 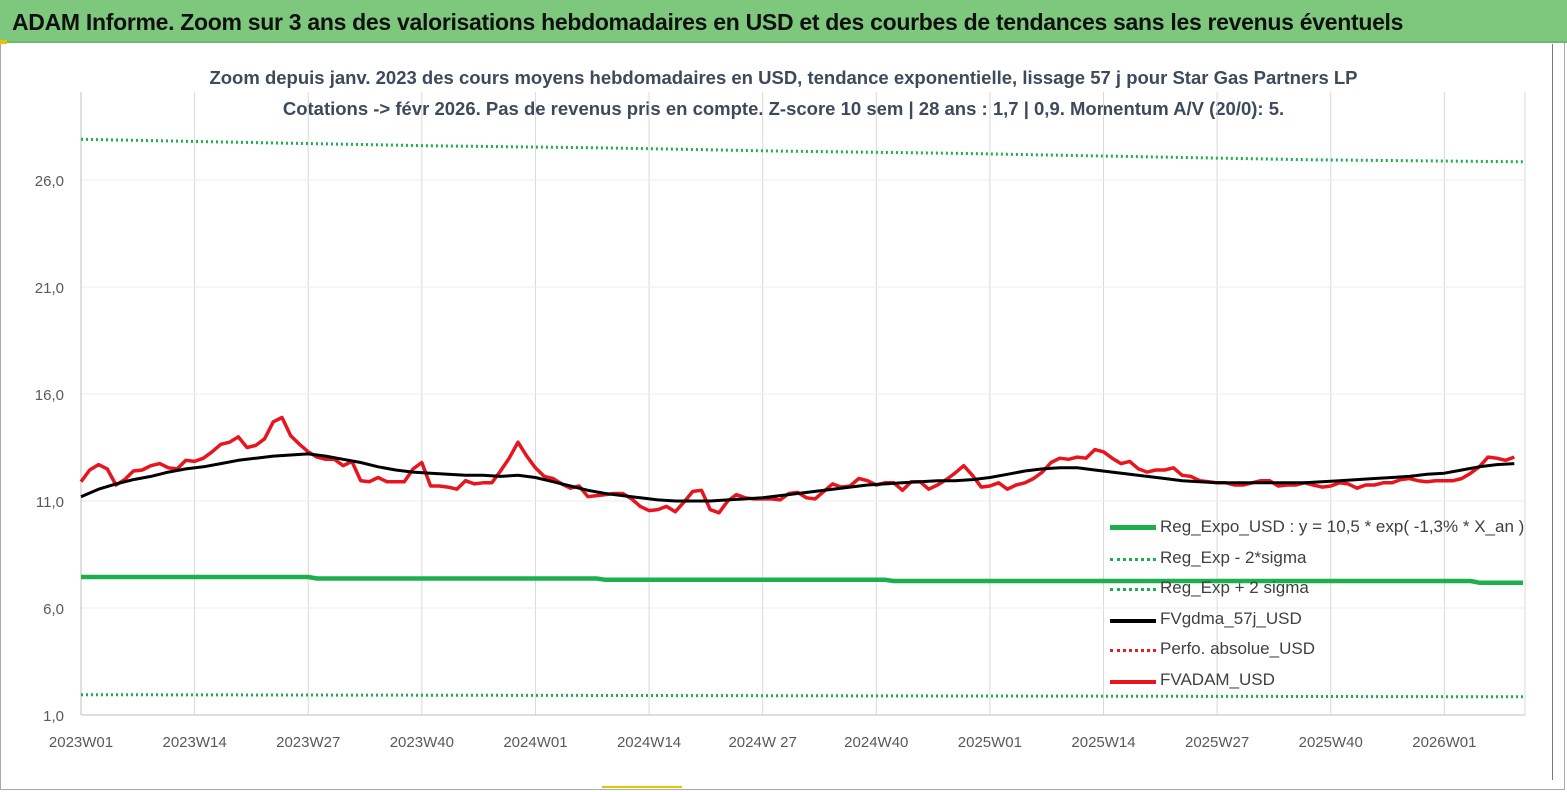 I want to click on legend-item-band-low: Reg_Exp - 2*sigma, so click(x=1318, y=560).